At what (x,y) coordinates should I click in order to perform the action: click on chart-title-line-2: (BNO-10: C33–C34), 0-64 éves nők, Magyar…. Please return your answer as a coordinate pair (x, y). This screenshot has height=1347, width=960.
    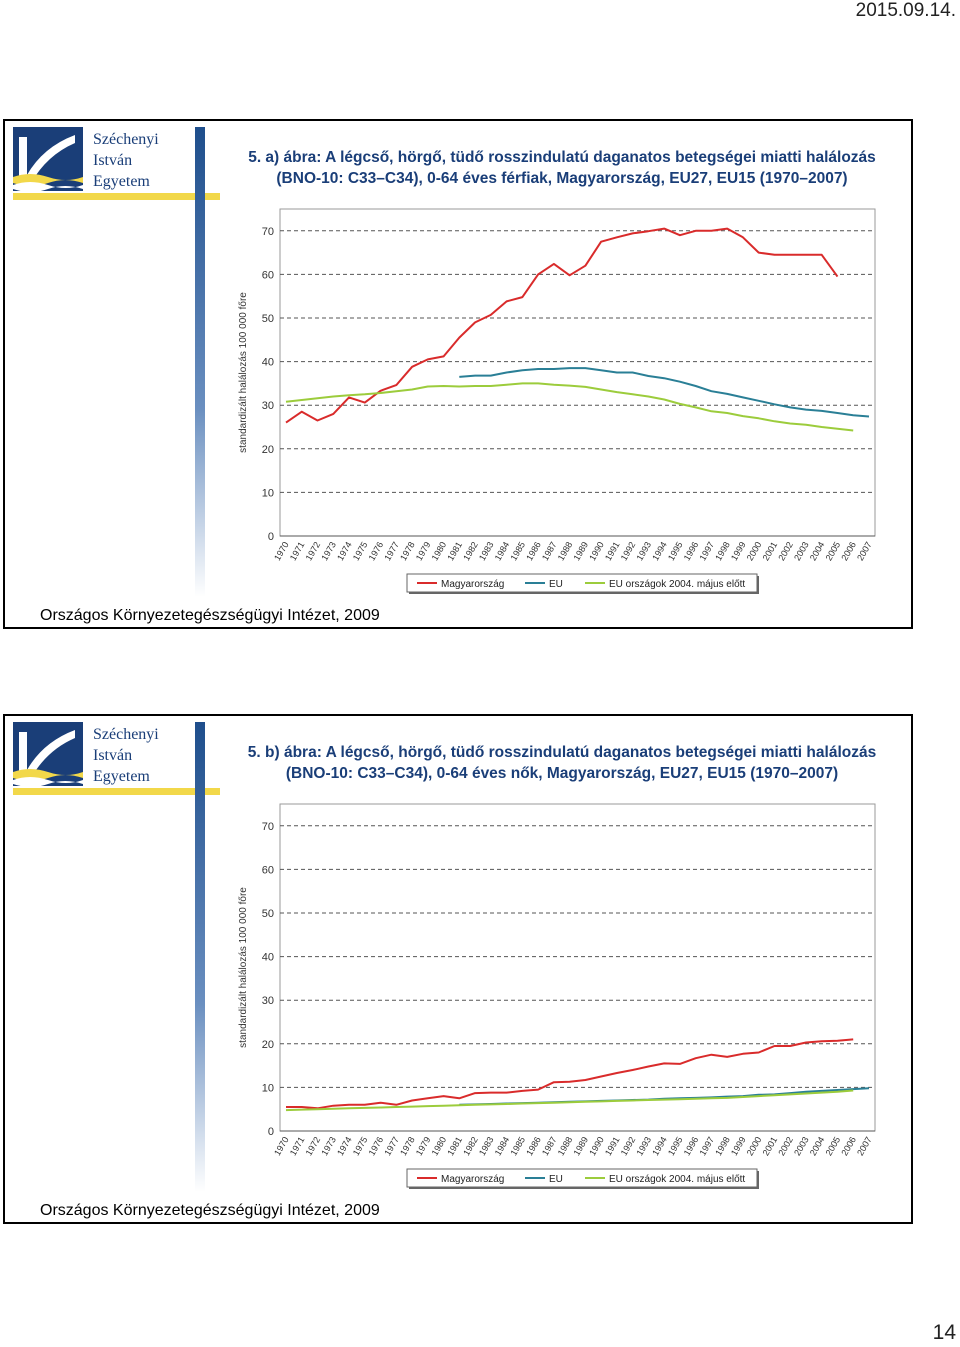
    Looking at the image, I should click on (562, 773).